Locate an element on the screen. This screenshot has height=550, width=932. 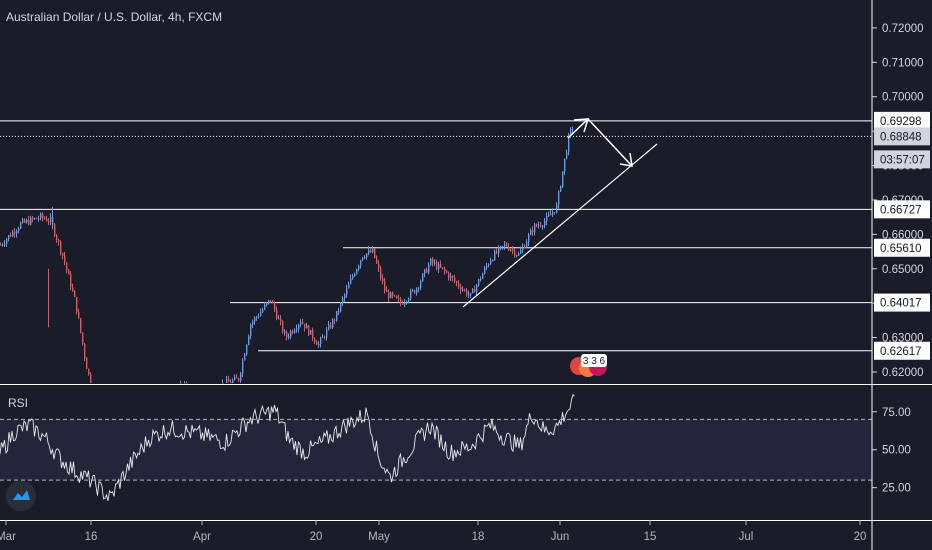
price-level-label: 0.64017 is located at coordinates (901, 304).